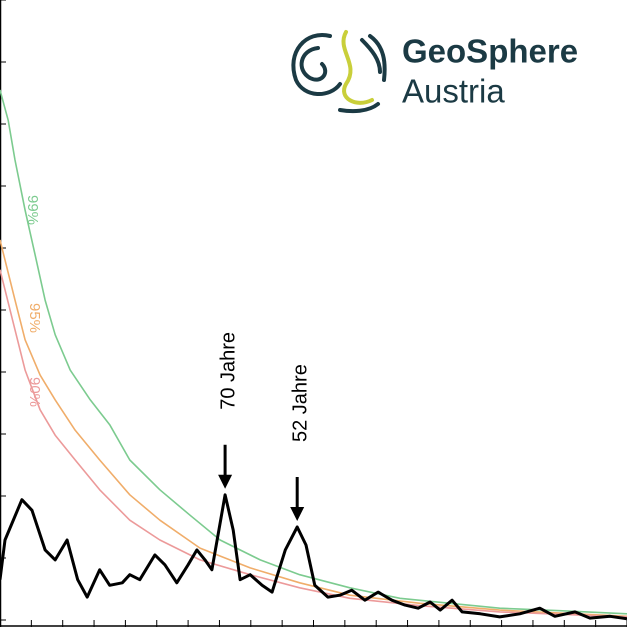  Describe the element at coordinates (300, 403) in the screenshot. I see `annotation-label: 52 Jahre` at that location.